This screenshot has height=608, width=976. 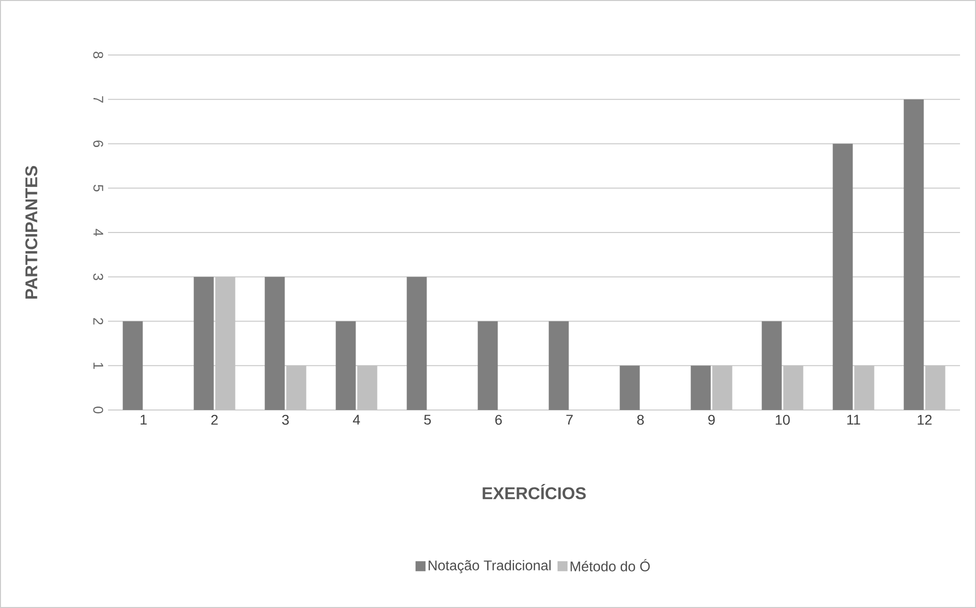 What do you see at coordinates (569, 419) in the screenshot?
I see `x-tick-label: 7` at bounding box center [569, 419].